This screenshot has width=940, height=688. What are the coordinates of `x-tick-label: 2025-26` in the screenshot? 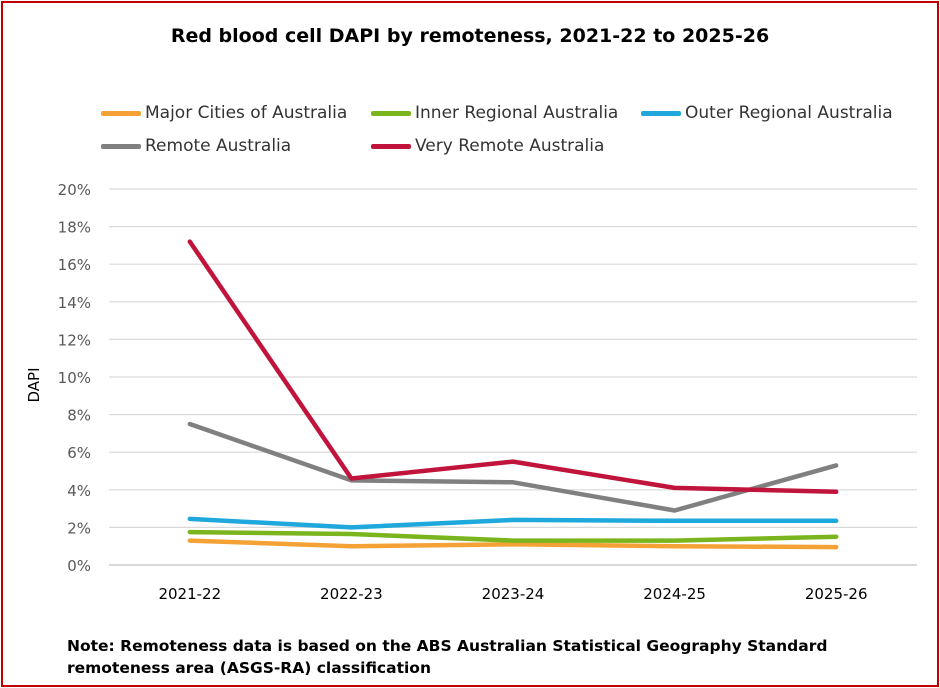 It's located at (836, 594).